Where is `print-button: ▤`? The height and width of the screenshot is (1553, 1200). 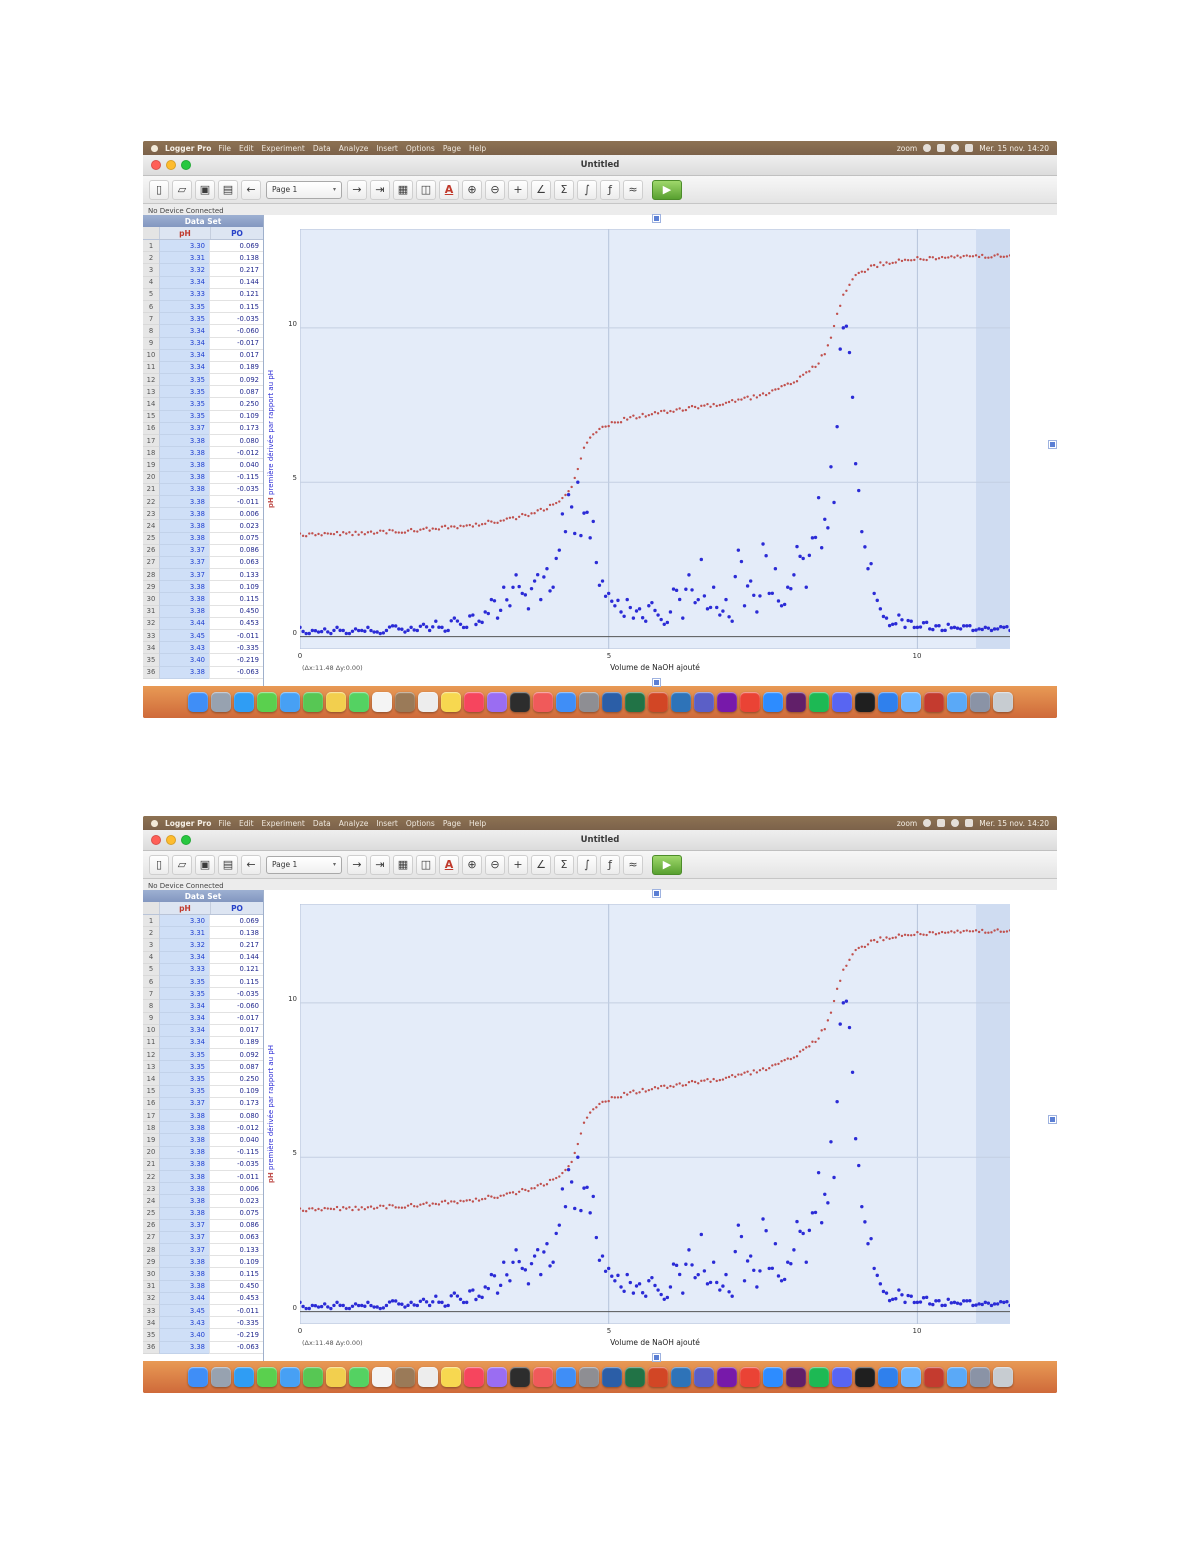 print-button: ▤ is located at coordinates (228, 864).